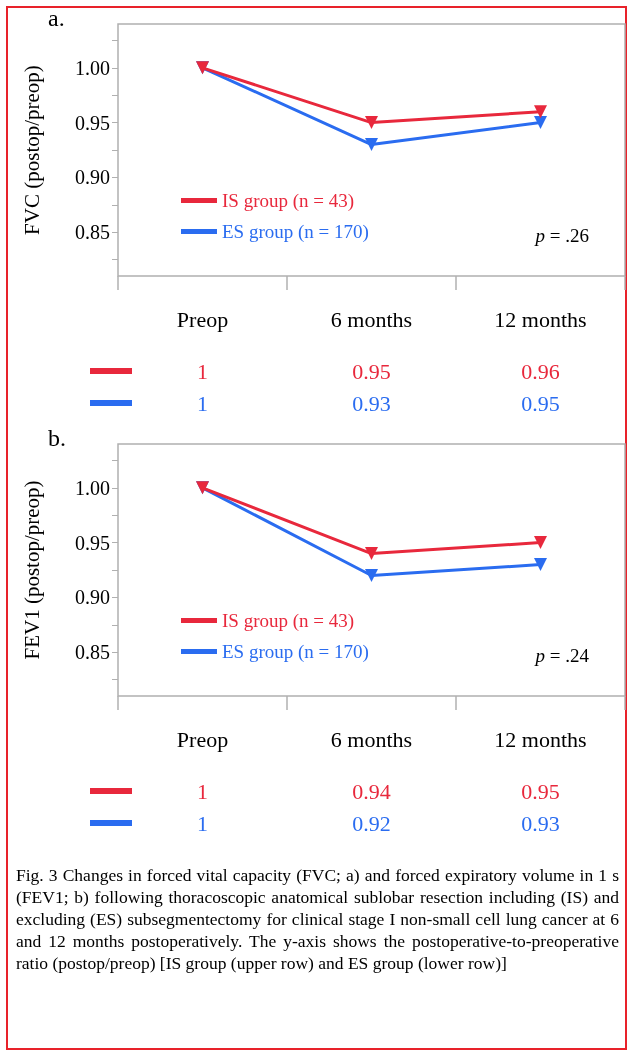 This screenshot has width=633, height=1056. I want to click on y-axis-title: FVC (postop/preop), so click(31, 150).